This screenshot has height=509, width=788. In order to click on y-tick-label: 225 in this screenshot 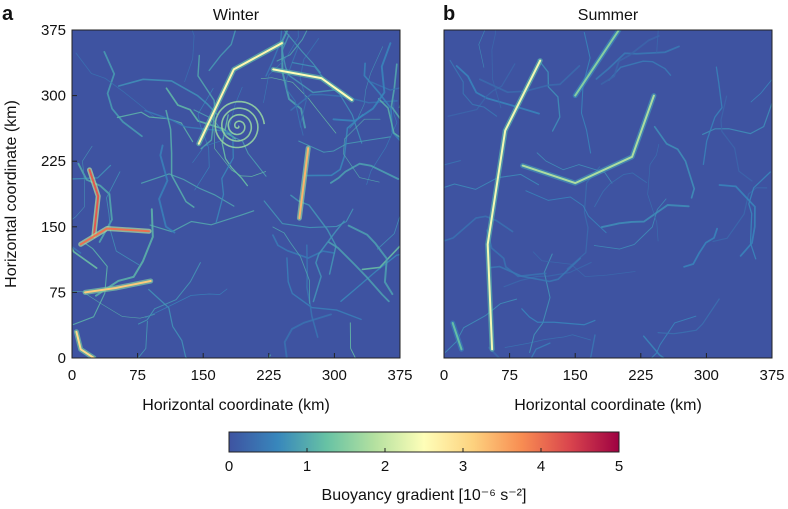, I will do `click(53, 161)`.